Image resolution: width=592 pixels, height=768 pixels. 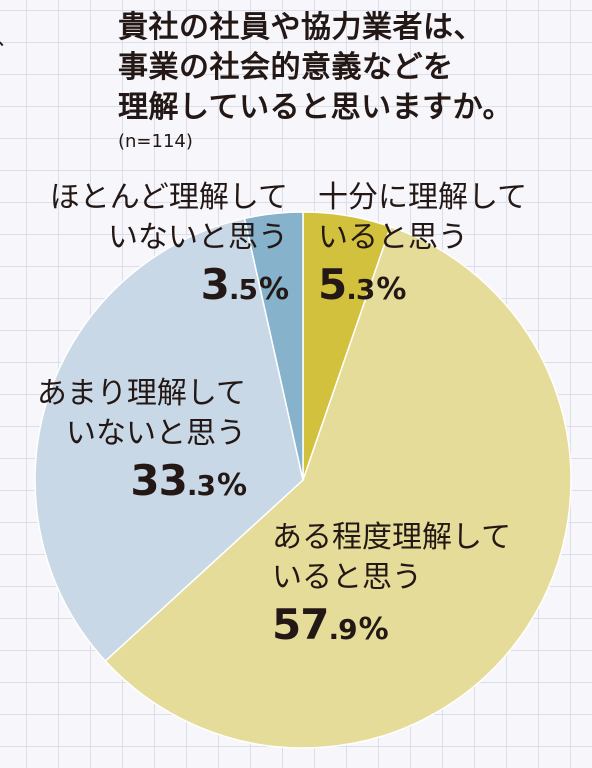 I want to click on slice-label-somewhat-understand: ある程度理解して いると思う 57.9%, so click(x=391, y=587).